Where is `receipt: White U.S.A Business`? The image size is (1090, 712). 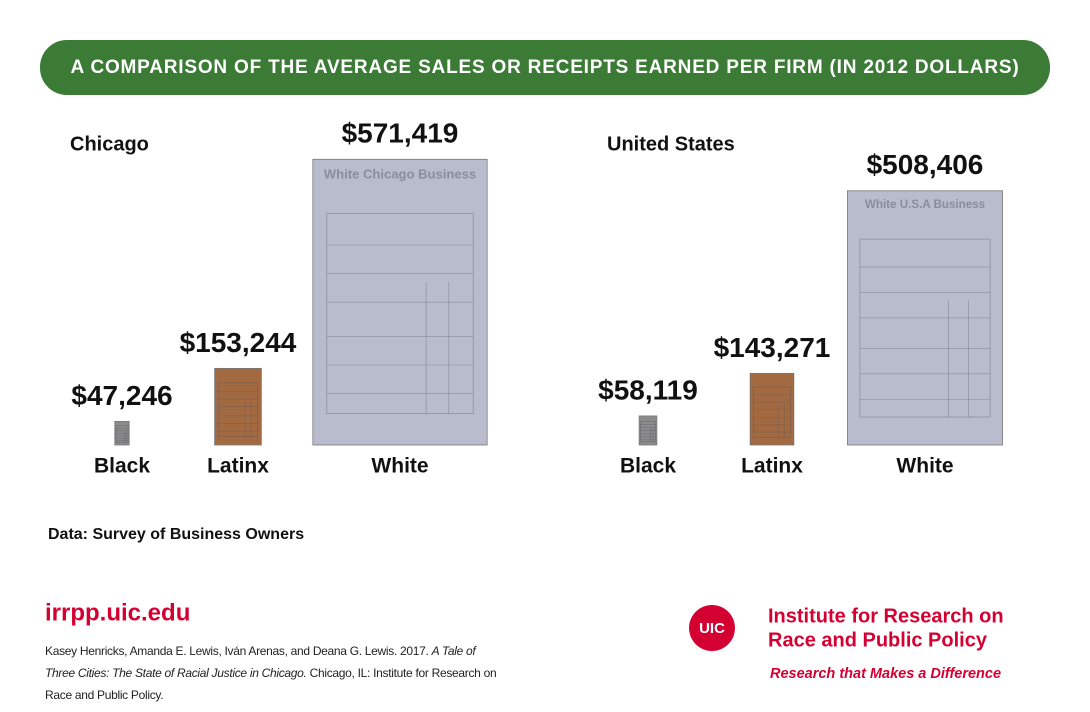 receipt: White U.S.A Business is located at coordinates (925, 318).